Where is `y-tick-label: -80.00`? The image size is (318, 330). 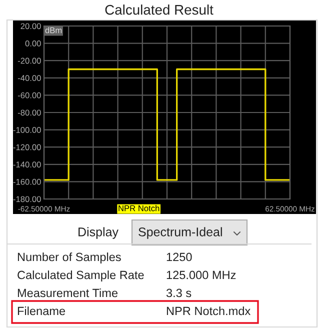 y-tick-label: -80.00 is located at coordinates (29, 113).